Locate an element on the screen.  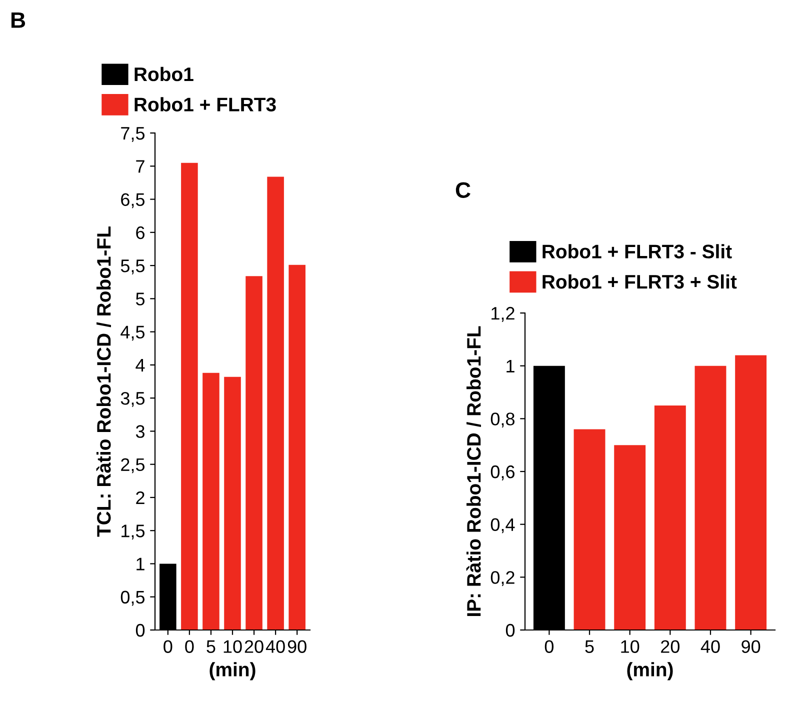
legend-label: Robo1 + FLRT3 + Slit is located at coordinates (639, 281).